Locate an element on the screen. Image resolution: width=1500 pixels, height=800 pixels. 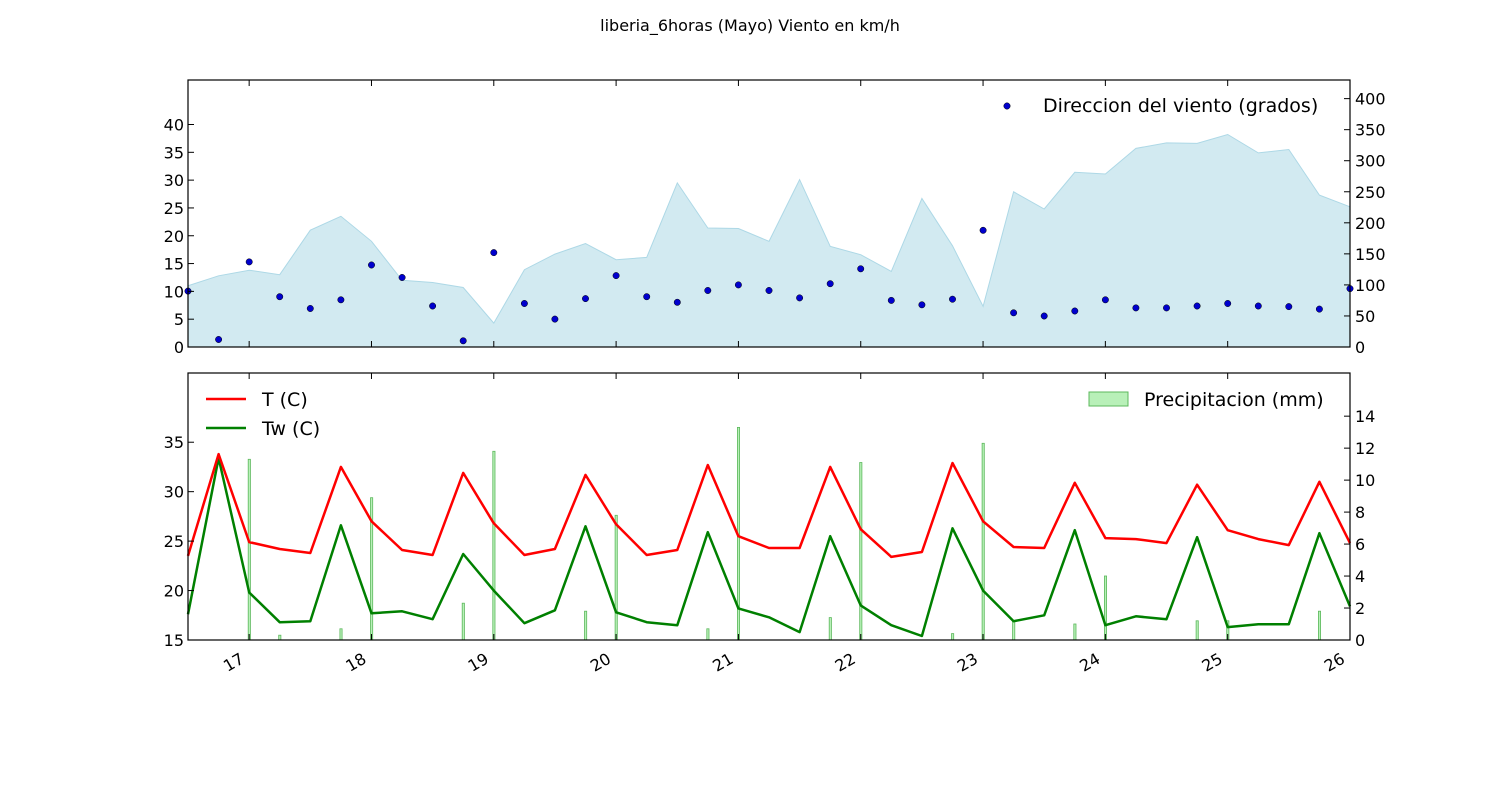
right-tick-label: 0 is located at coordinates (1360, 347).